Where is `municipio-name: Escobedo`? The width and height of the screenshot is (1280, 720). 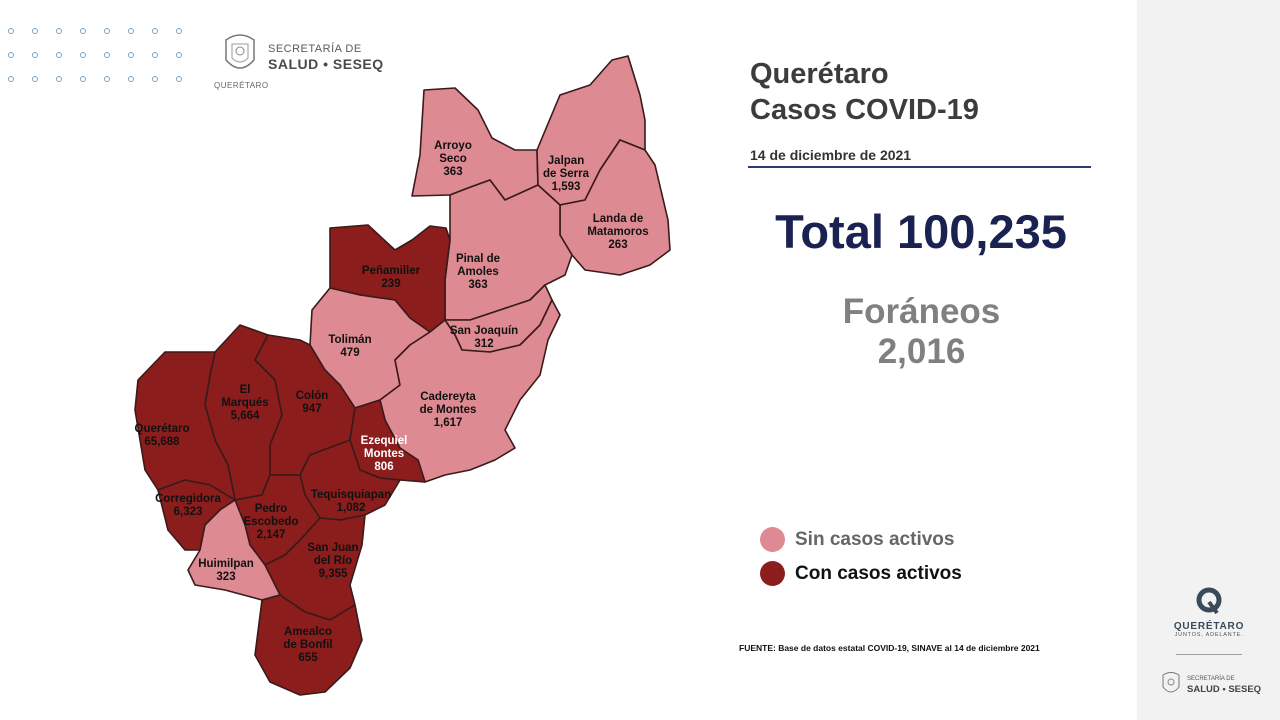
municipio-name: Escobedo is located at coordinates (271, 522).